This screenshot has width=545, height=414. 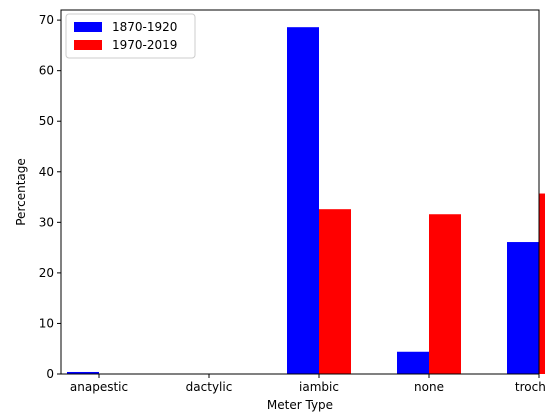 I want to click on x-tick-label: none, so click(x=429, y=387).